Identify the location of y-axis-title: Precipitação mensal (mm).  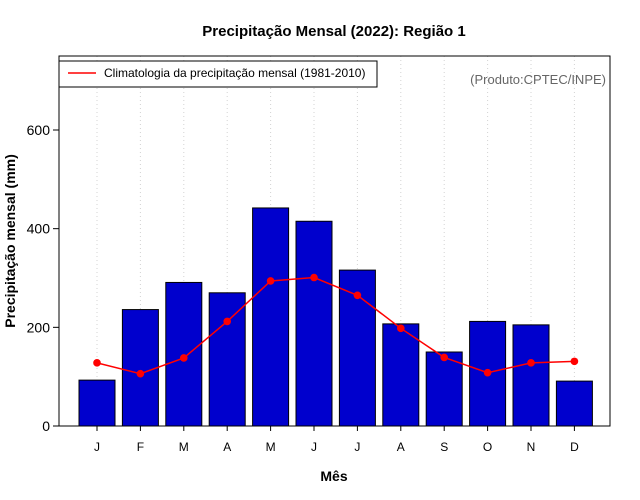
(10, 241).